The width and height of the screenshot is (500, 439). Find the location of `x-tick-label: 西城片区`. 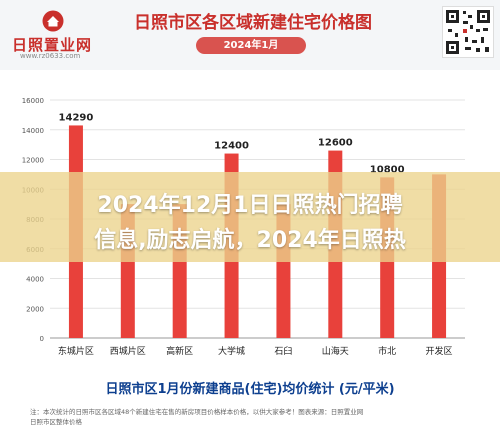

x-tick-label: 西城片区 is located at coordinates (128, 351).